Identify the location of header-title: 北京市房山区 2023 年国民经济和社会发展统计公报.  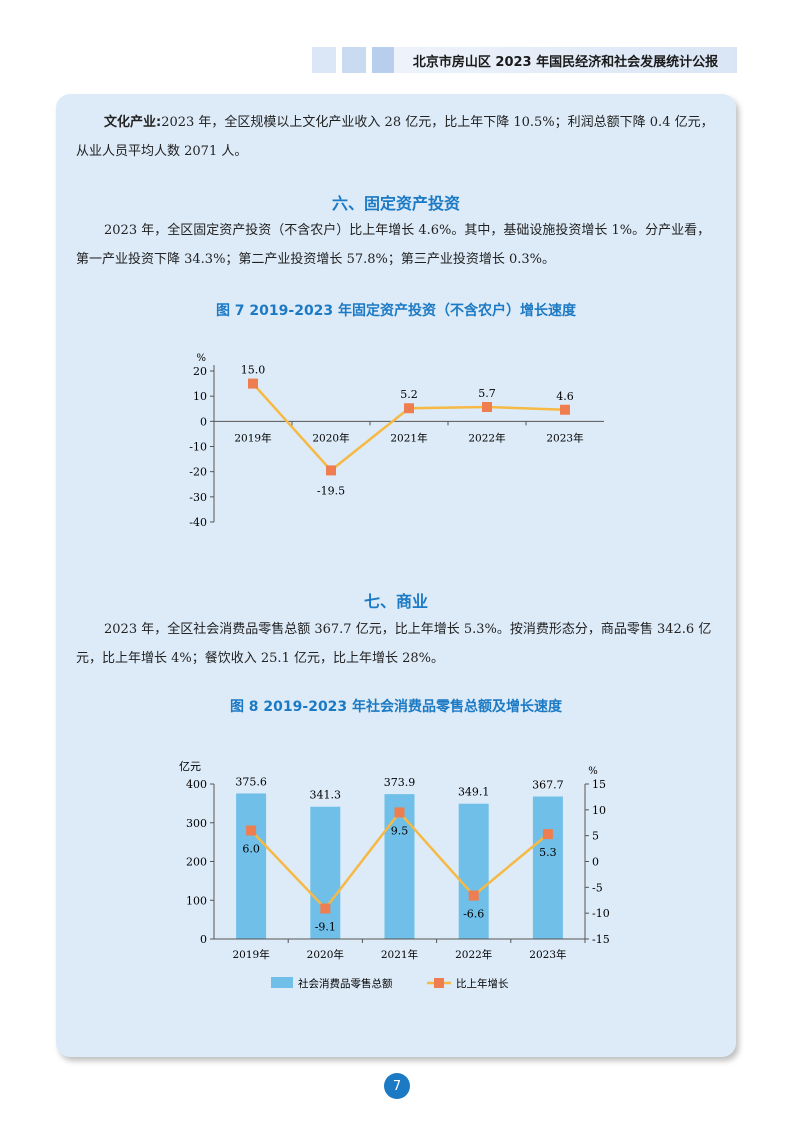
(565, 62).